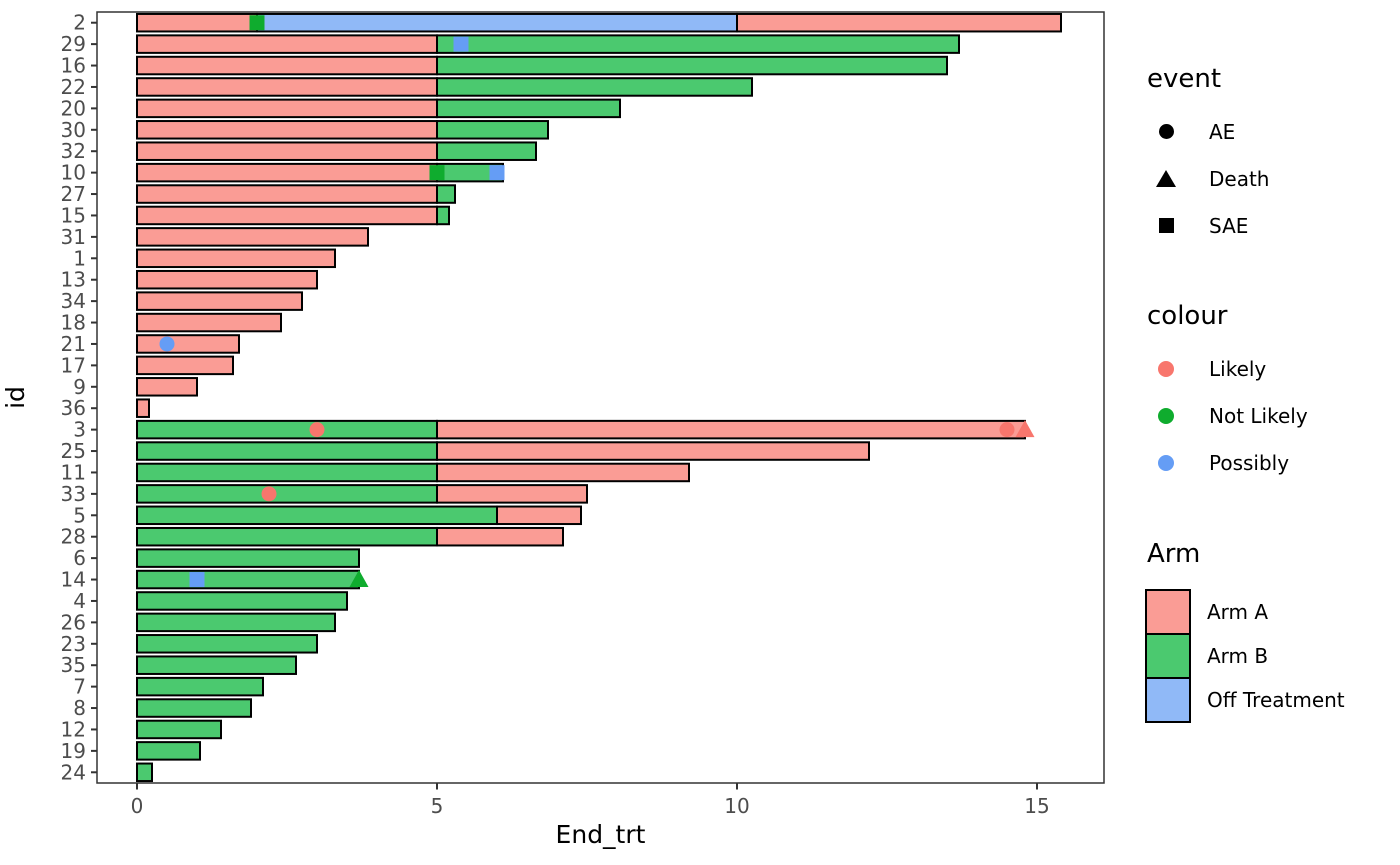 The width and height of the screenshot is (1400, 865). What do you see at coordinates (1272, 700) in the screenshot?
I see `legend-item-off-treatment: Off Treatment` at bounding box center [1272, 700].